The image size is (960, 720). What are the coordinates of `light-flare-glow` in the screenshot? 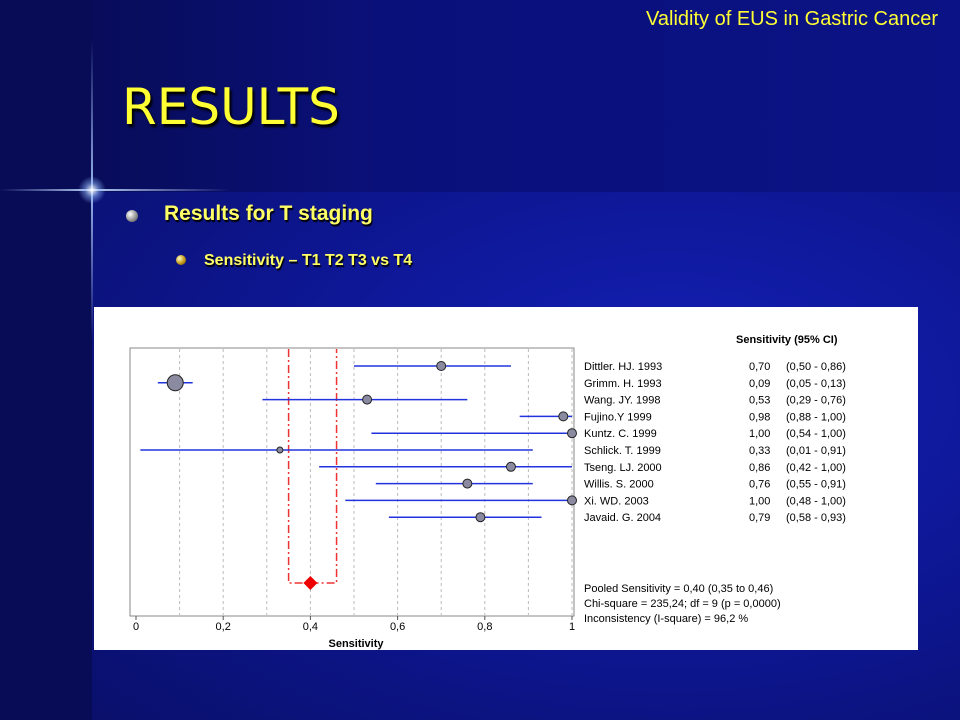 It's located at (92, 190).